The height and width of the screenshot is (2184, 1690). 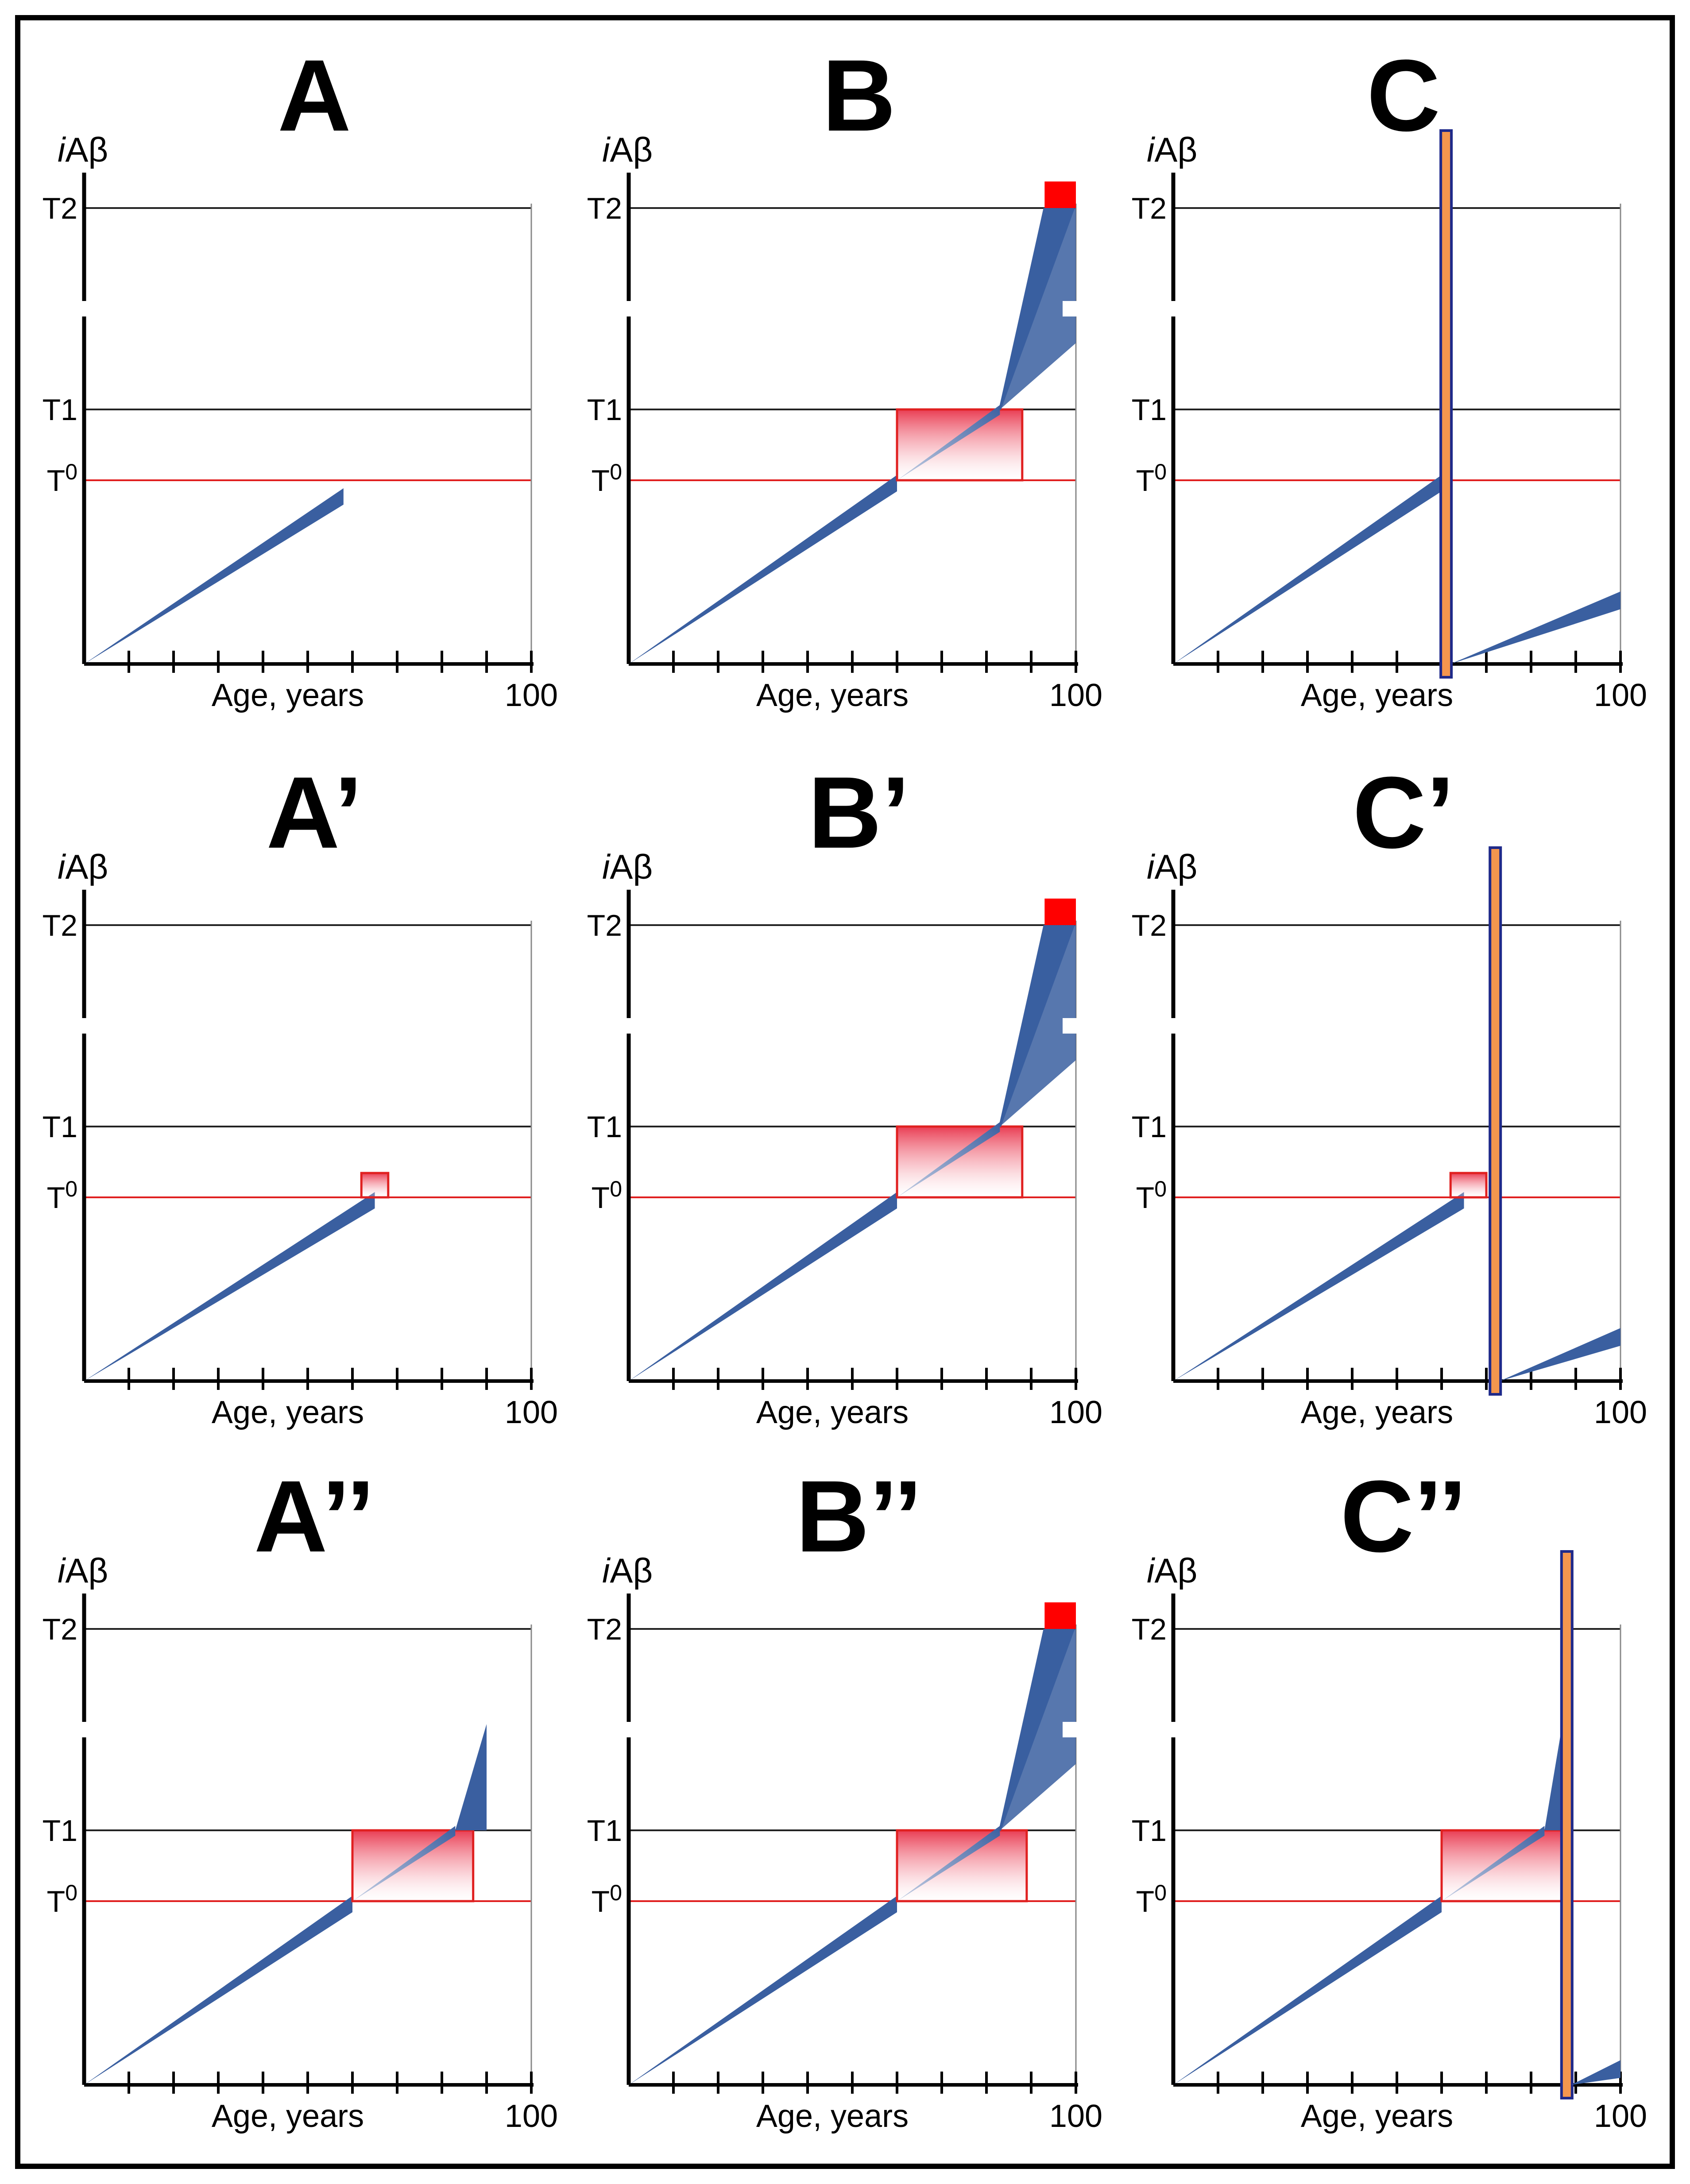 I want to click on panel-A2: A’’ iAβ T2 T1 T0 Age, years 100, so click(x=300, y=1796).